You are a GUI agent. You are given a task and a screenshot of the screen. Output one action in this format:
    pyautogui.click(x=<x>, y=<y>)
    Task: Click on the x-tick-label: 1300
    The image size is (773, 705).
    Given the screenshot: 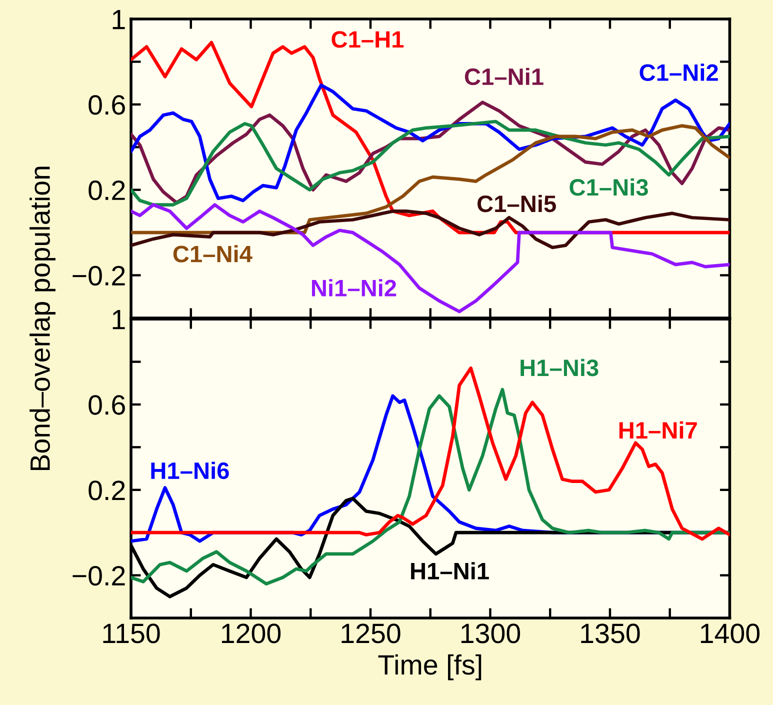 What is the action you would take?
    pyautogui.click(x=490, y=634)
    